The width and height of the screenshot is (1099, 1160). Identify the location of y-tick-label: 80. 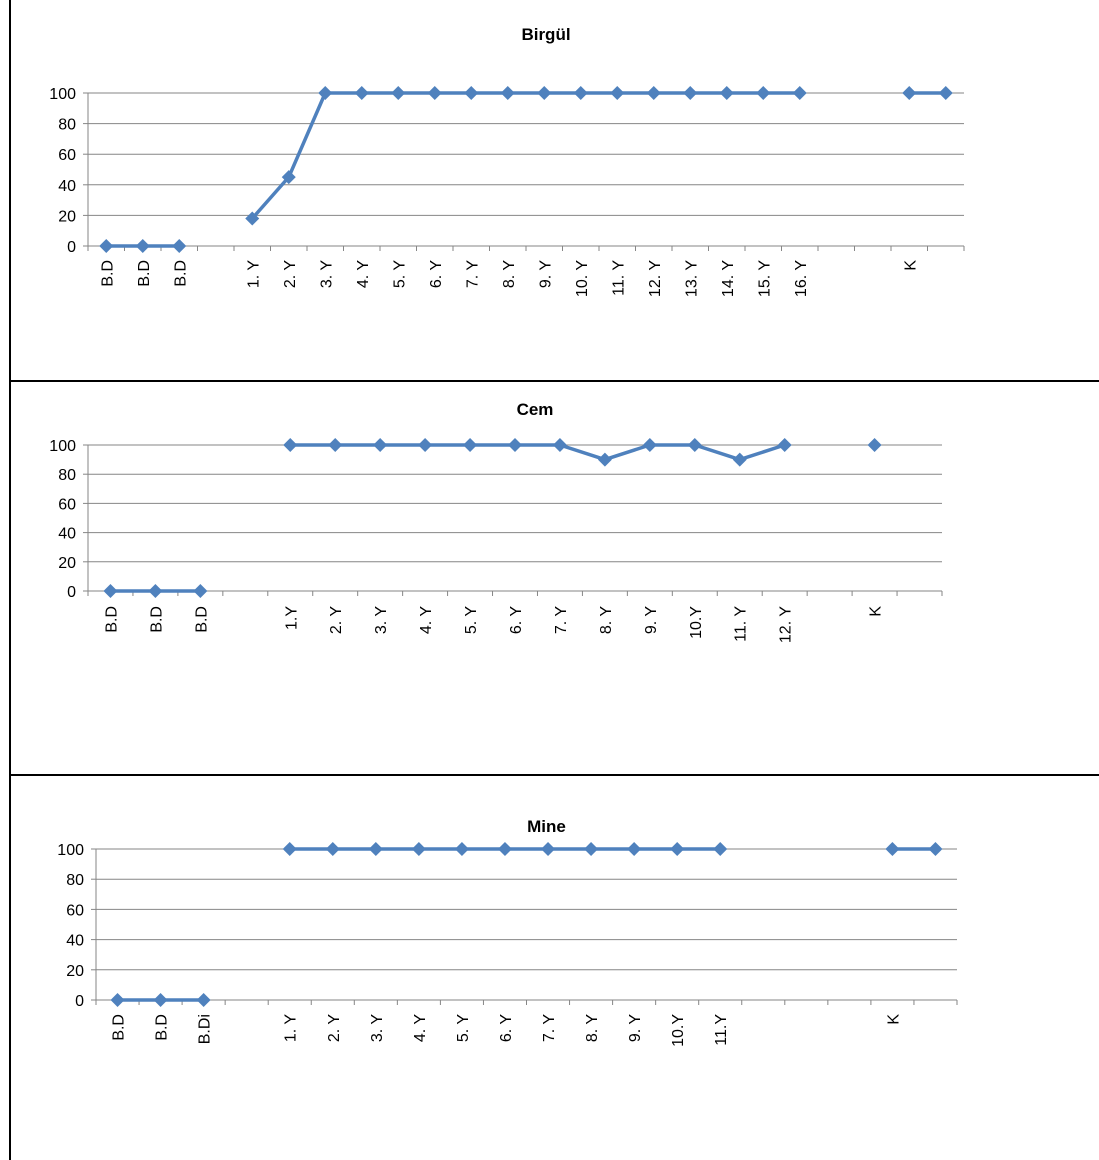
(75, 880).